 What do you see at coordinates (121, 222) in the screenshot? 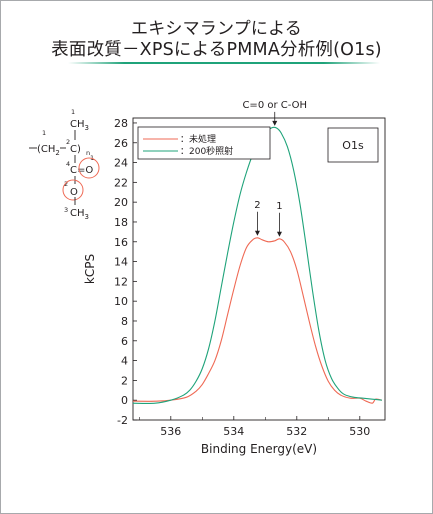
I see `y-tick-label: 18` at bounding box center [121, 222].